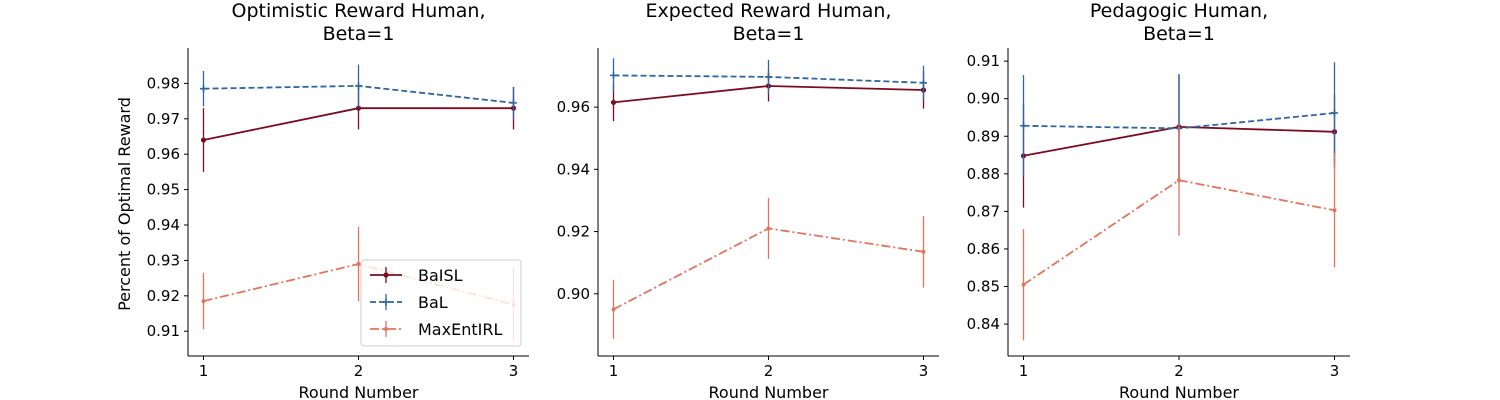 This screenshot has width=1500, height=400. Describe the element at coordinates (983, 211) in the screenshot. I see `y-tick-label: 0.87` at that location.